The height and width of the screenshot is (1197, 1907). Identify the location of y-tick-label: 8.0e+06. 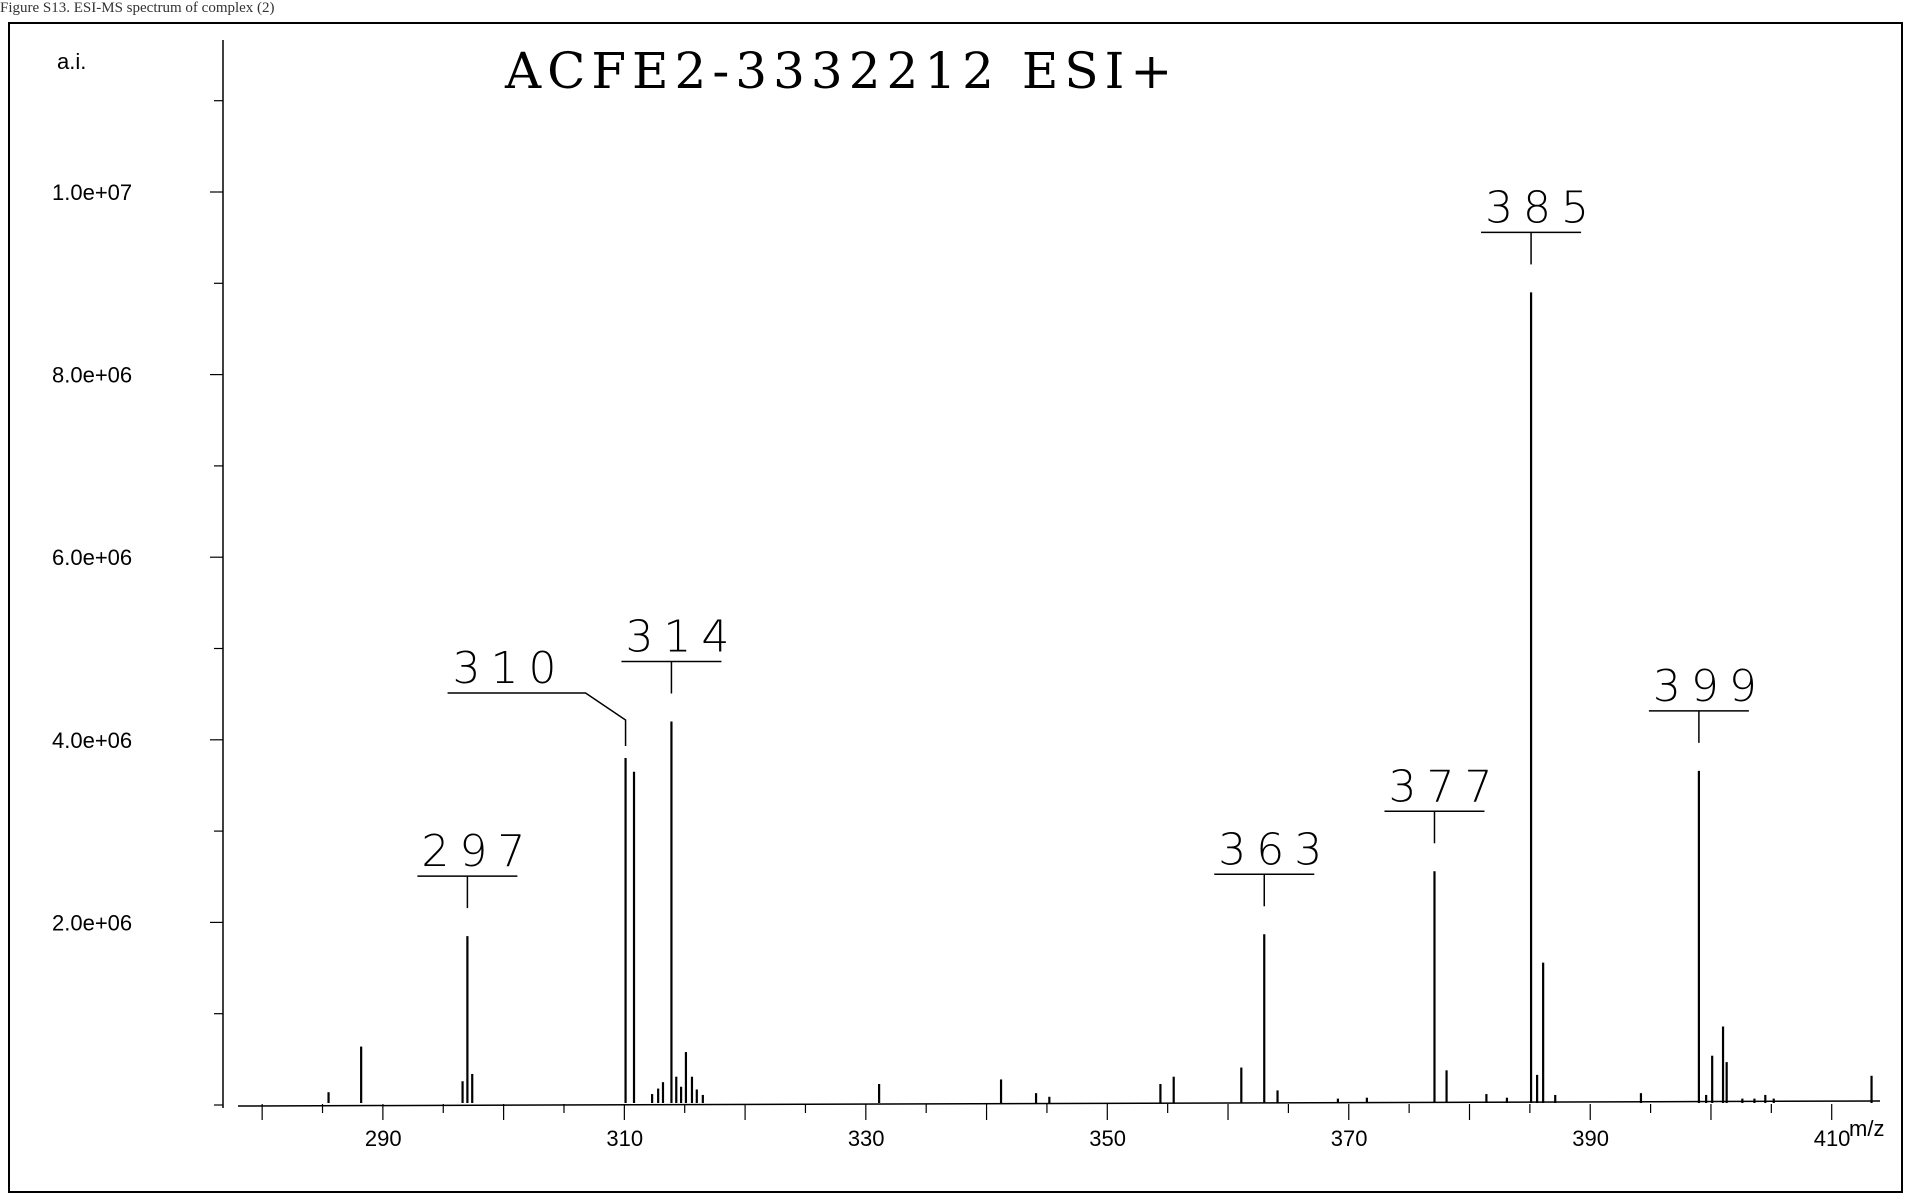
(92, 375).